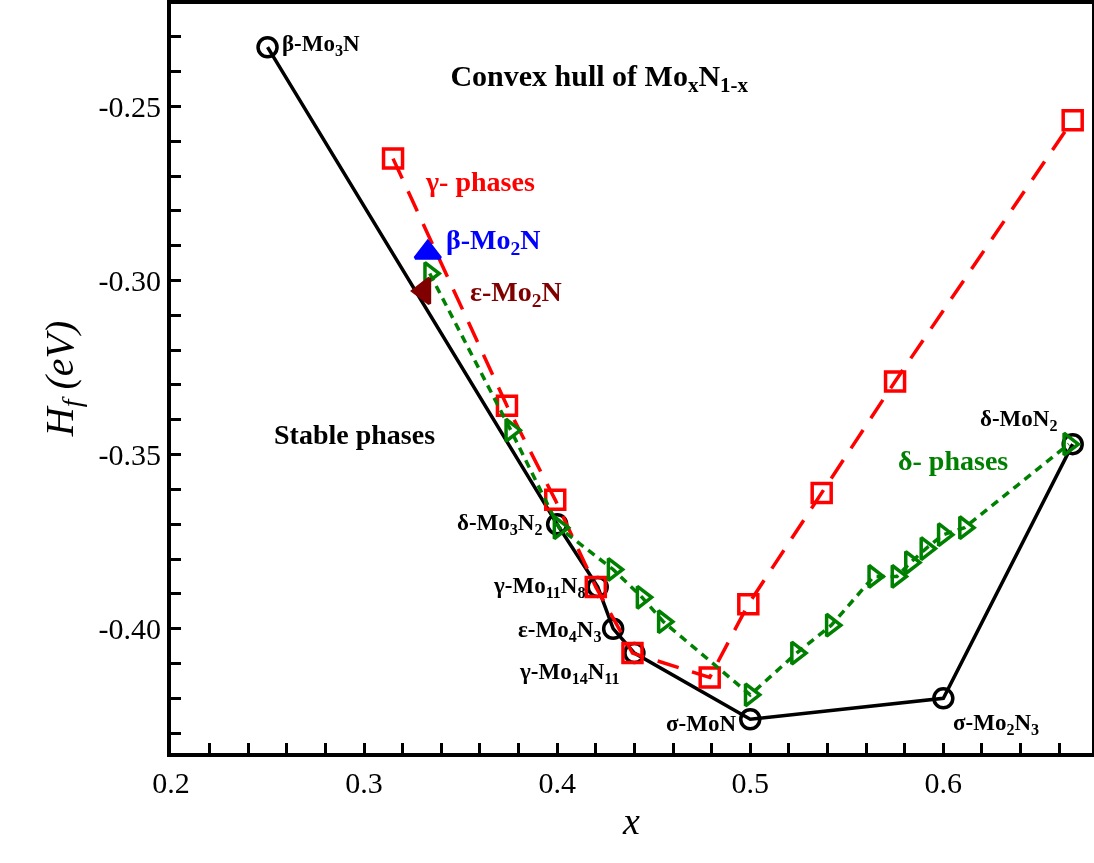  Describe the element at coordinates (516, 293) in the screenshot. I see `series-label: ε-Mo$_{2}$N` at that location.